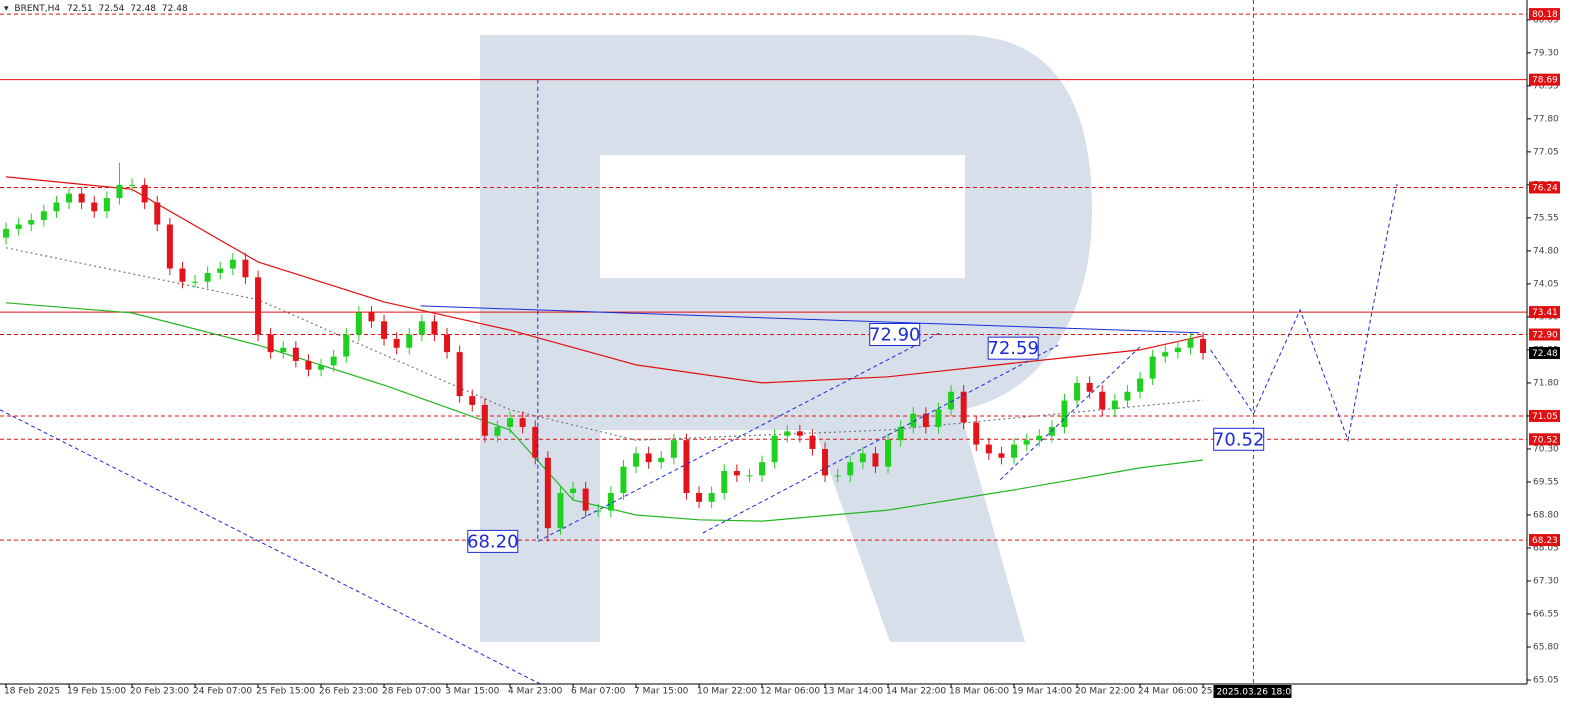 The height and width of the screenshot is (716, 1596). What do you see at coordinates (1545, 440) in the screenshot?
I see `price-badge-label: 70.52` at bounding box center [1545, 440].